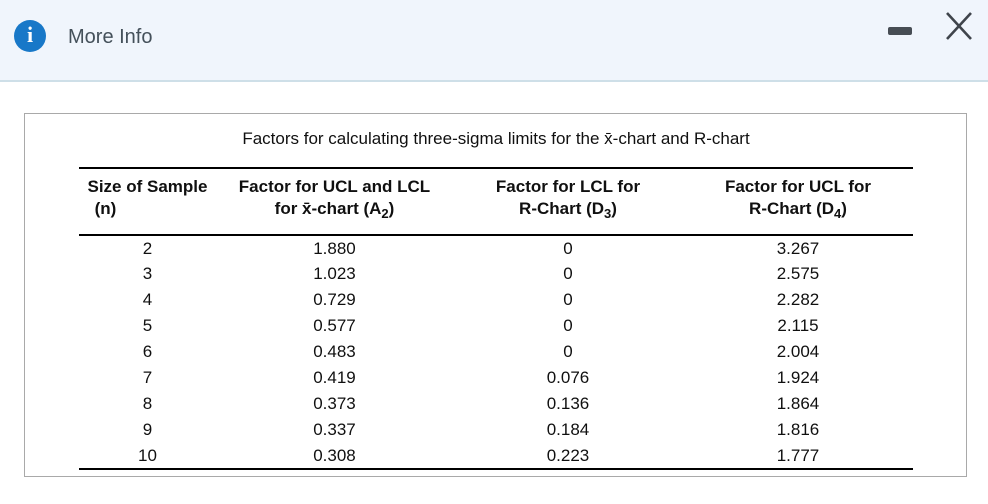 This screenshot has width=988, height=504. I want to click on cell-d3: 0.184, so click(568, 429).